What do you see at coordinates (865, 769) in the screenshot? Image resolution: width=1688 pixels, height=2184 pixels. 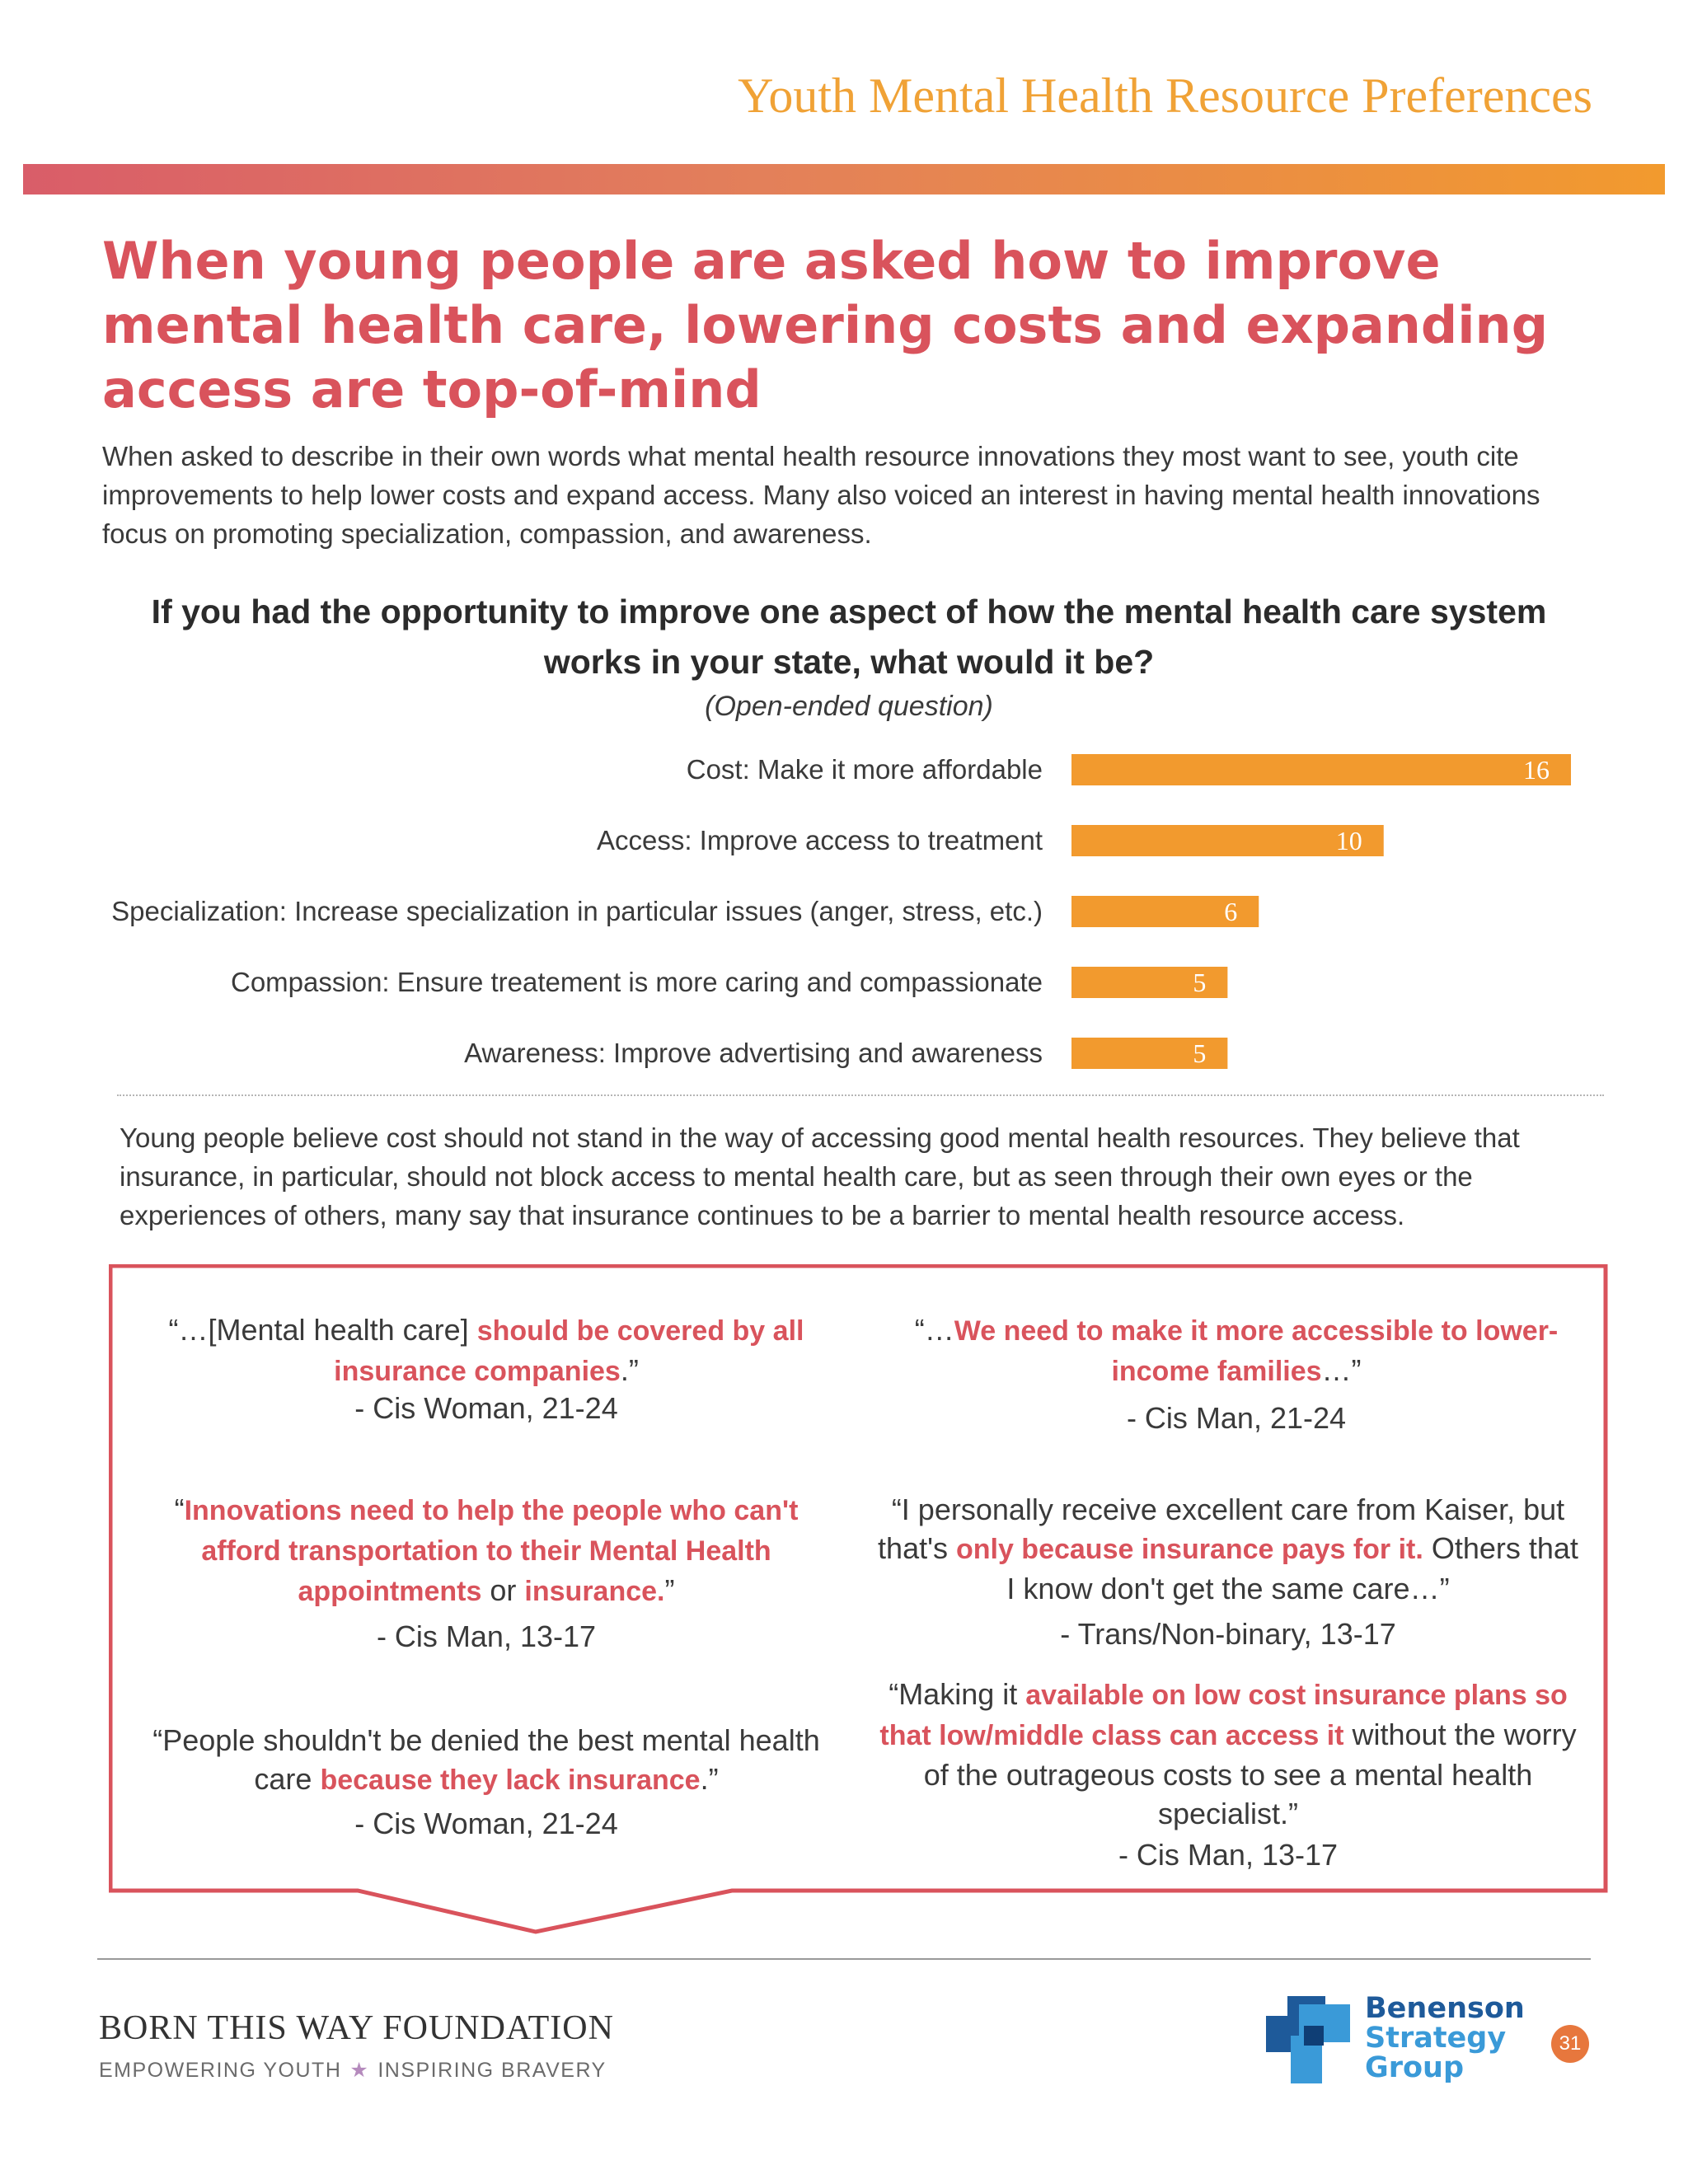 I see `bar-category-label: Cost: Make it more affordable` at bounding box center [865, 769].